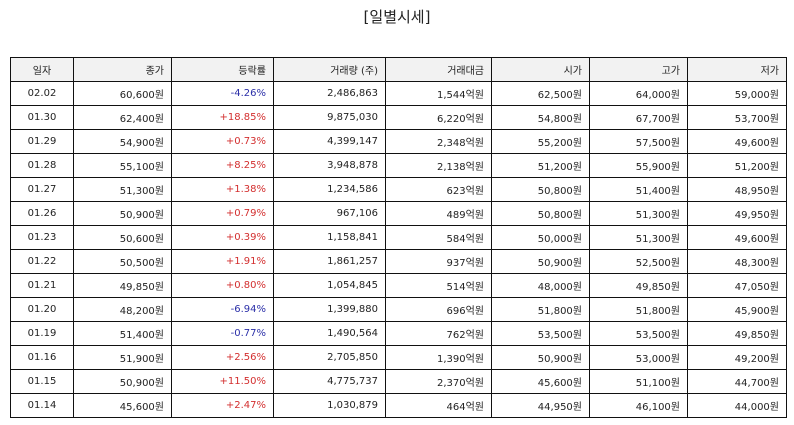 The image size is (794, 425). I want to click on cell-volume: 967,106, so click(329, 213).